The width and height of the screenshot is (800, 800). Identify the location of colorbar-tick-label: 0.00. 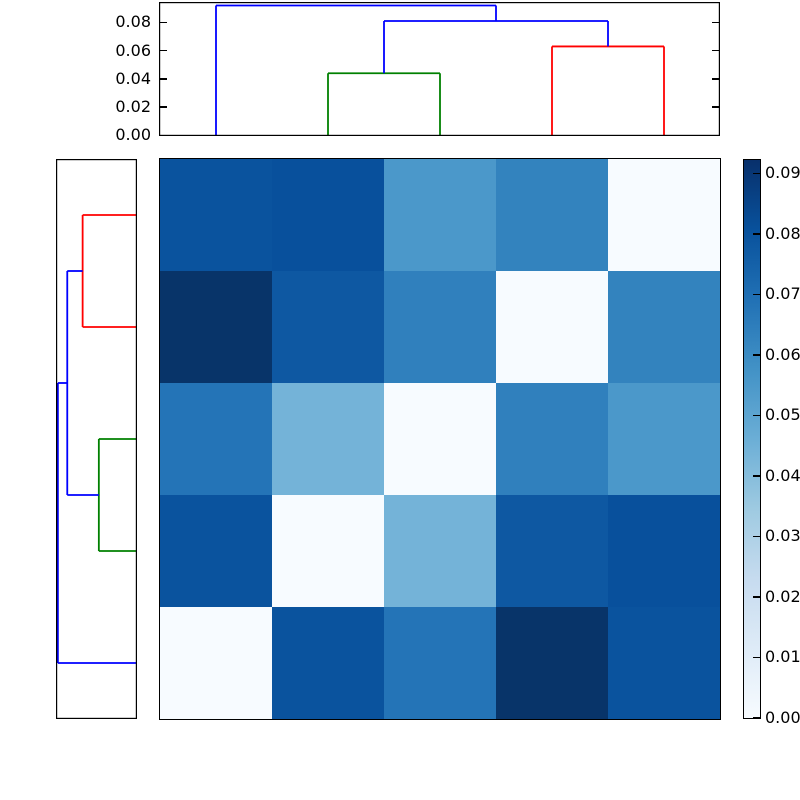
(782, 717).